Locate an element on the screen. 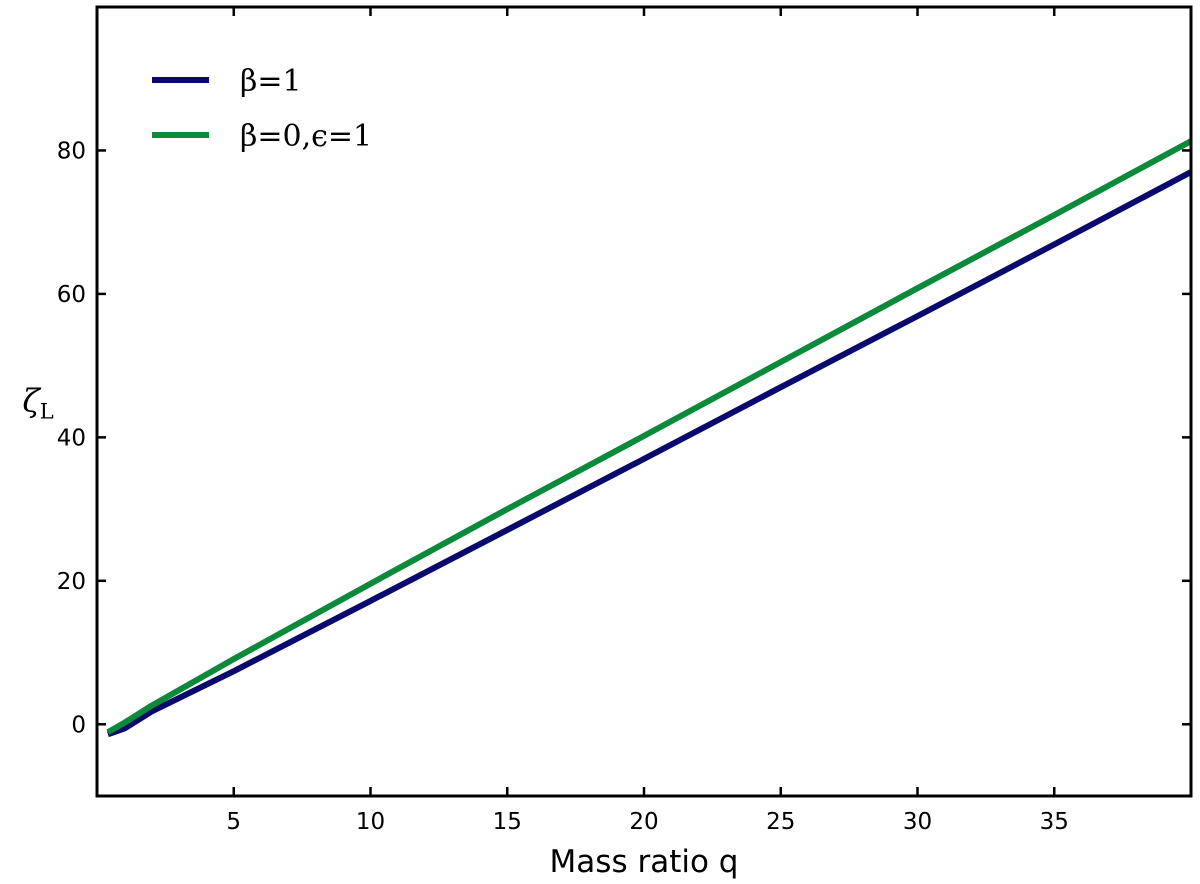 The height and width of the screenshot is (884, 1200). legend-label-1: β=1 is located at coordinates (271, 81).